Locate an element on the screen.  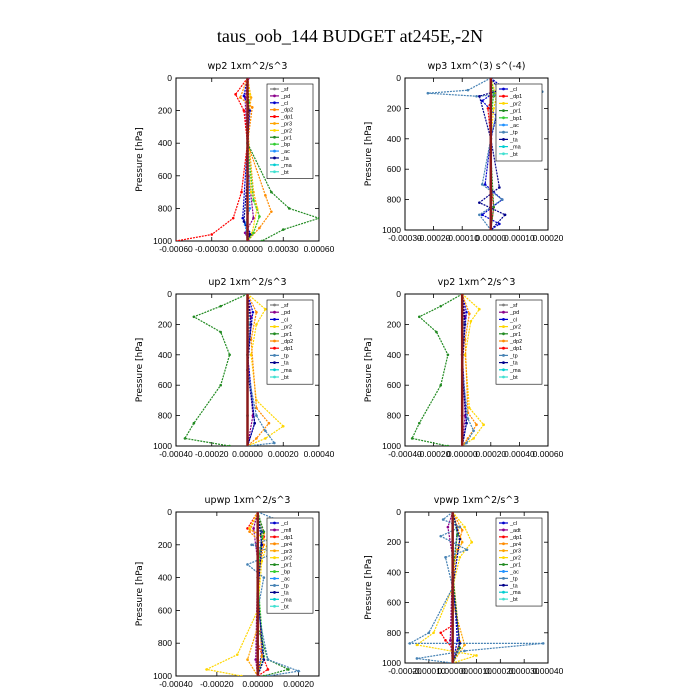
y-tick-label: 0 is located at coordinates (398, 78).